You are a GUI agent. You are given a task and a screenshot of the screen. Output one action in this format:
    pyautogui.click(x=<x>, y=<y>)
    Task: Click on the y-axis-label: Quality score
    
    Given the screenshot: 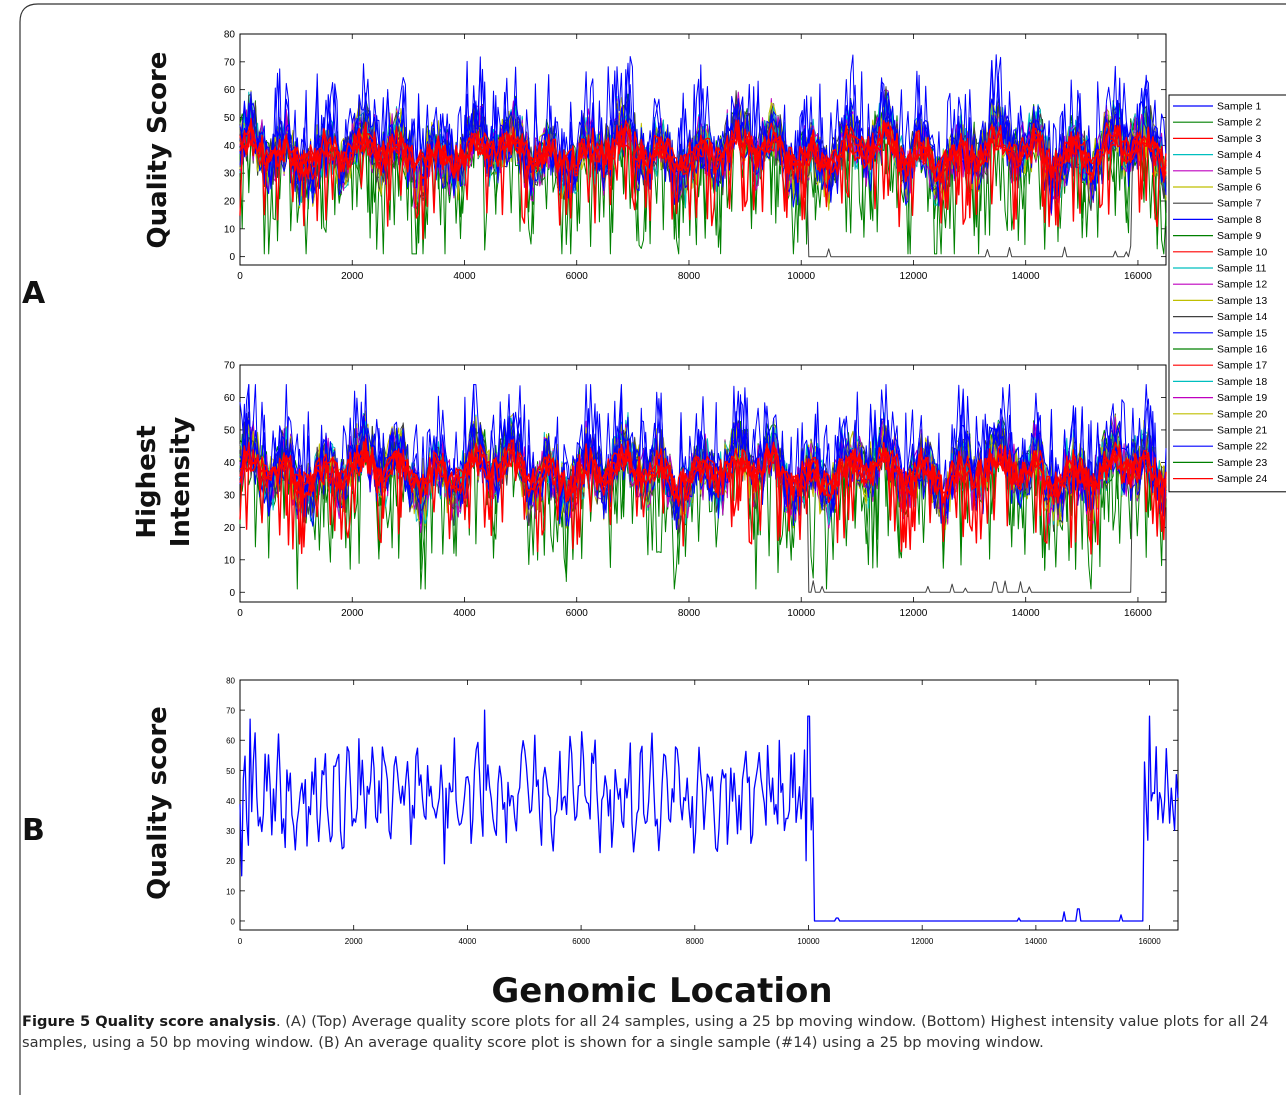 What is the action you would take?
    pyautogui.click(x=158, y=803)
    